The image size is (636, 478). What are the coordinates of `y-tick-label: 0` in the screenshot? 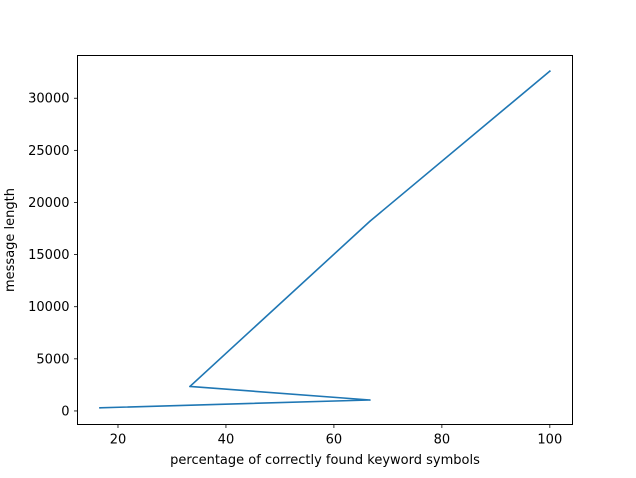 It's located at (65, 411).